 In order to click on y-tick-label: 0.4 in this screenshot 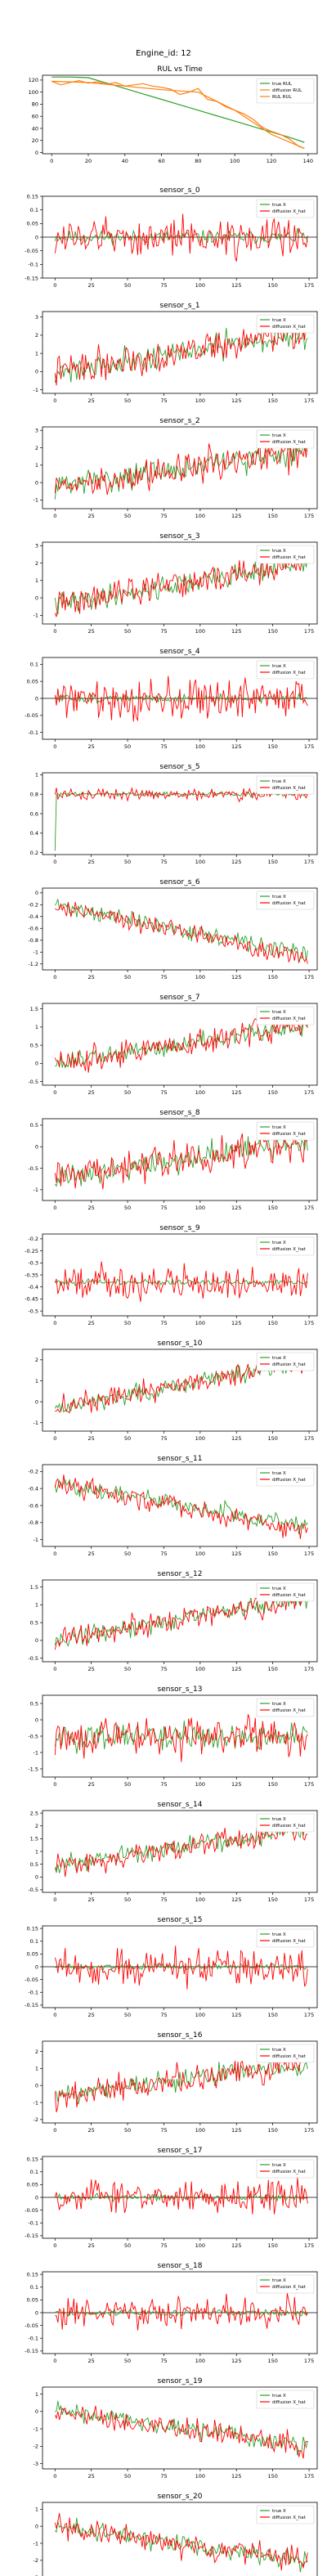, I will do `click(34, 833)`.